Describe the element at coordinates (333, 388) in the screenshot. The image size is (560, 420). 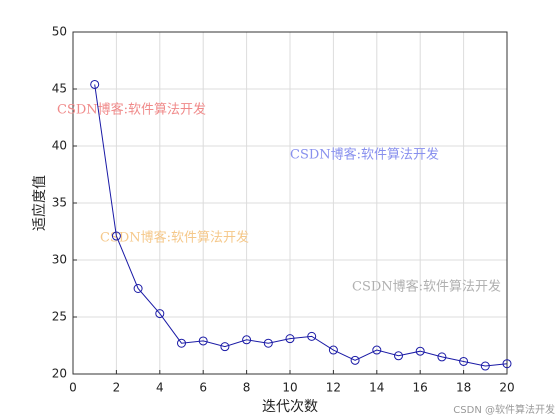
I see `x-tick-label: 12` at that location.